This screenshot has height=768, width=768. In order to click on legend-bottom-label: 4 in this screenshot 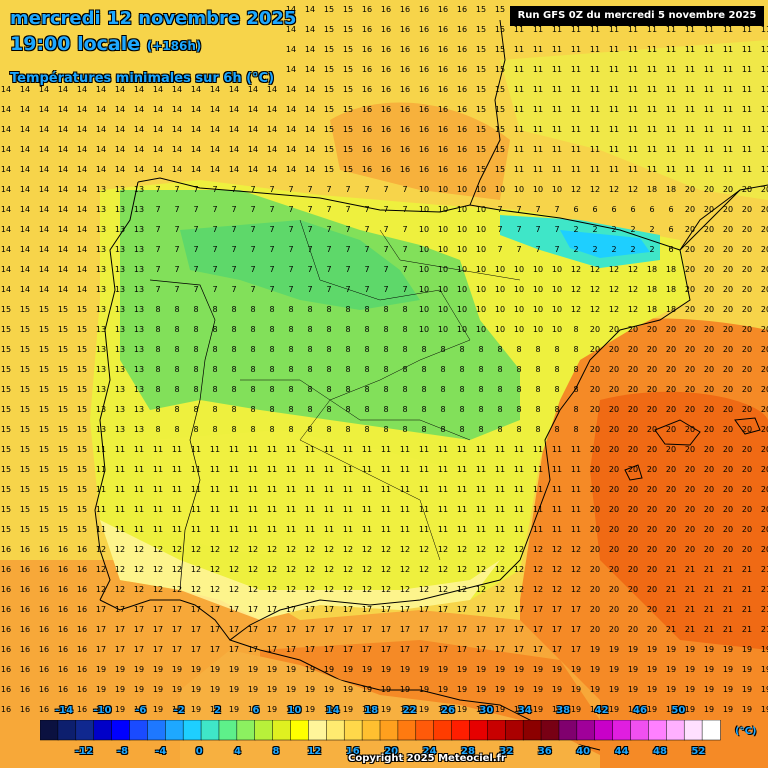, I will do `click(238, 751)`.